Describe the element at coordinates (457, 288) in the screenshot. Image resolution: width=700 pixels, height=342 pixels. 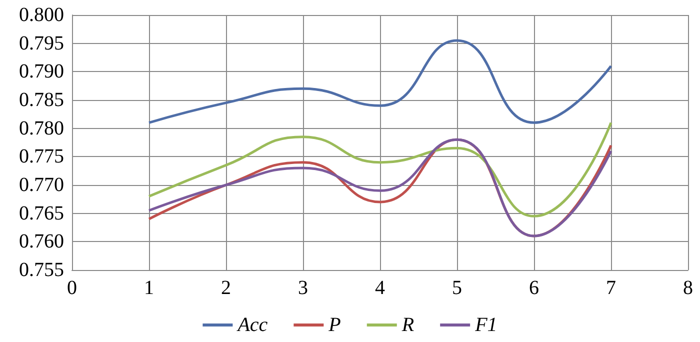
I see `x-tick-label: 5` at that location.